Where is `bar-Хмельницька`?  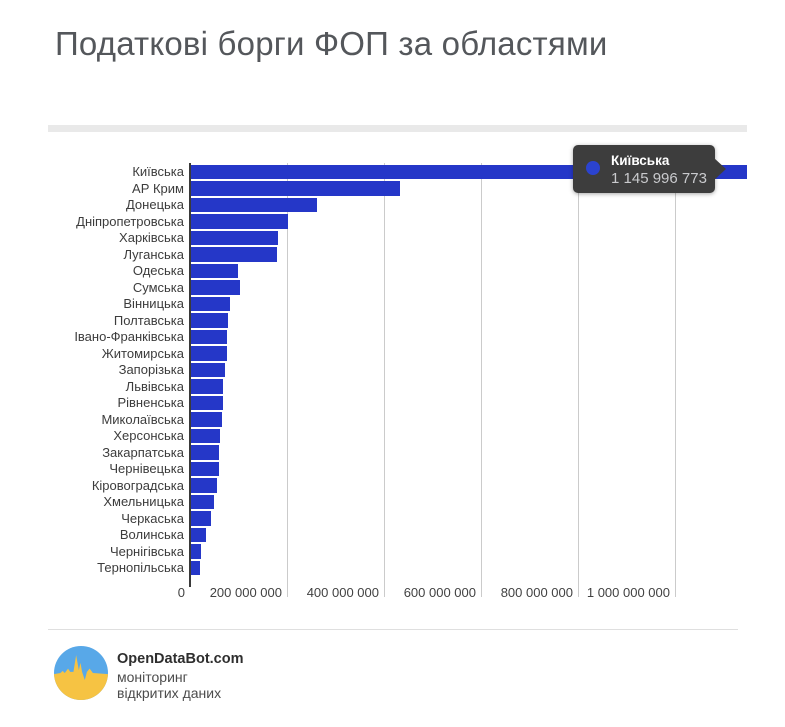 bar-Хмельницька is located at coordinates (203, 501).